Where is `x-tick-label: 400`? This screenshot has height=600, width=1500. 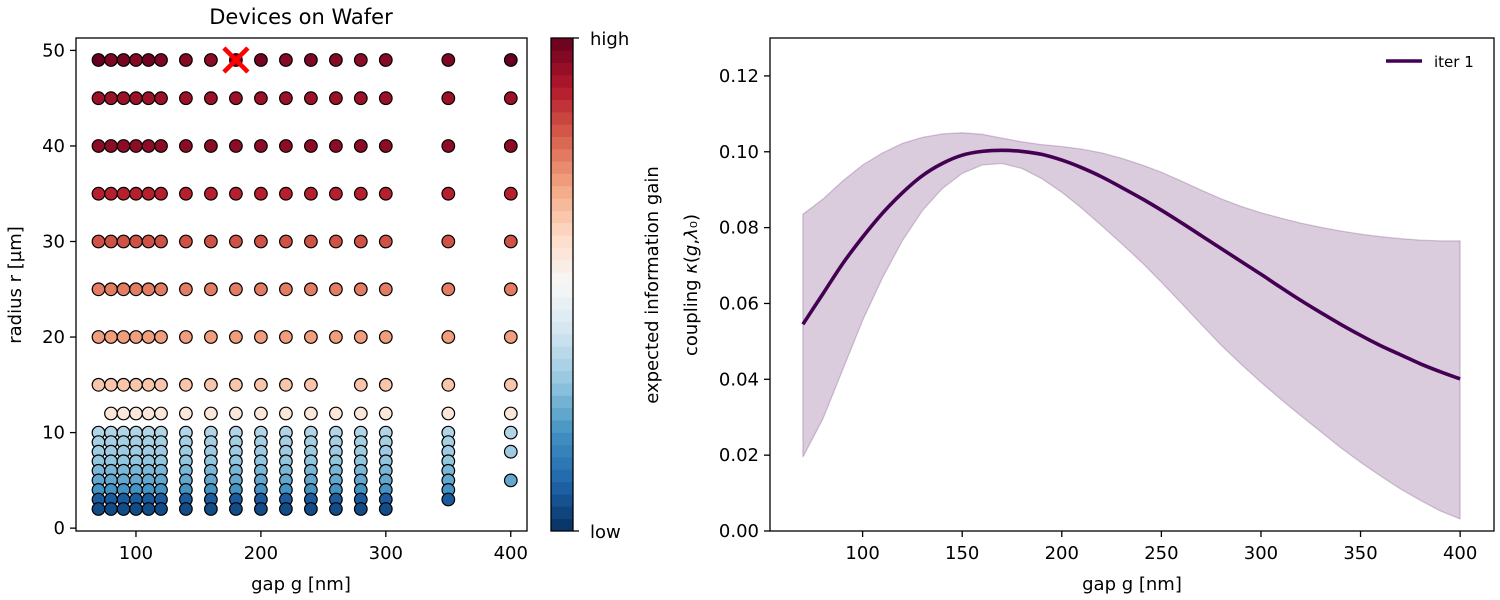 x-tick-label: 400 is located at coordinates (1460, 553).